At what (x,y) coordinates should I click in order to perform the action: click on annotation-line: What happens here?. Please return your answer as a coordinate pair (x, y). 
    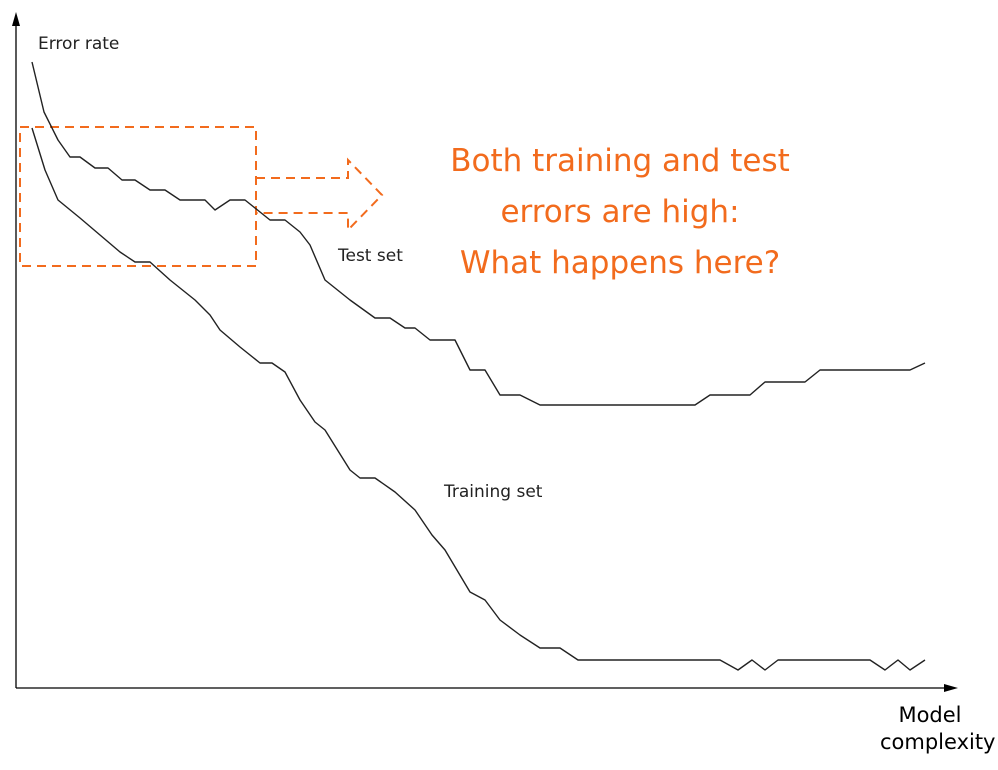
    Looking at the image, I should click on (620, 263).